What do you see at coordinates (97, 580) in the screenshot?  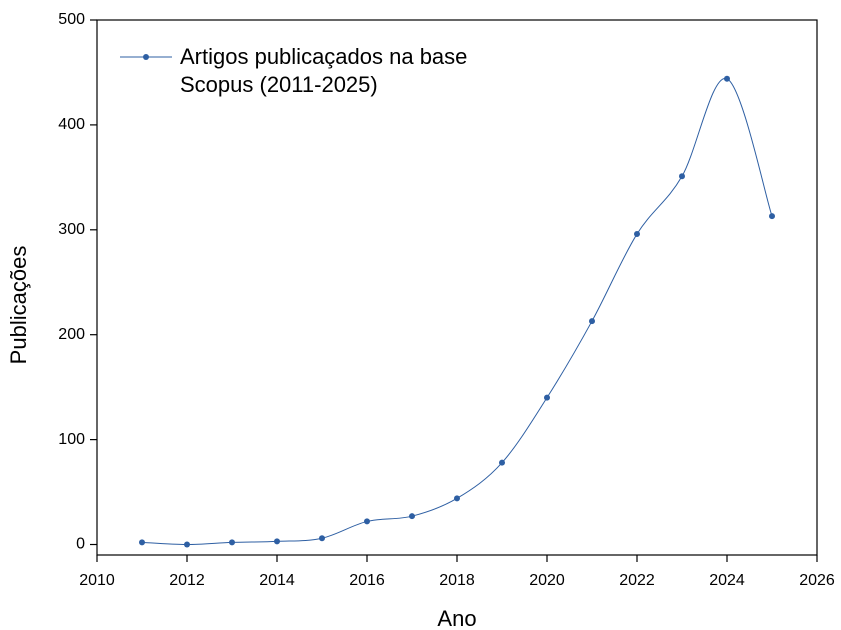 I see `x-tick-label: 2010` at bounding box center [97, 580].